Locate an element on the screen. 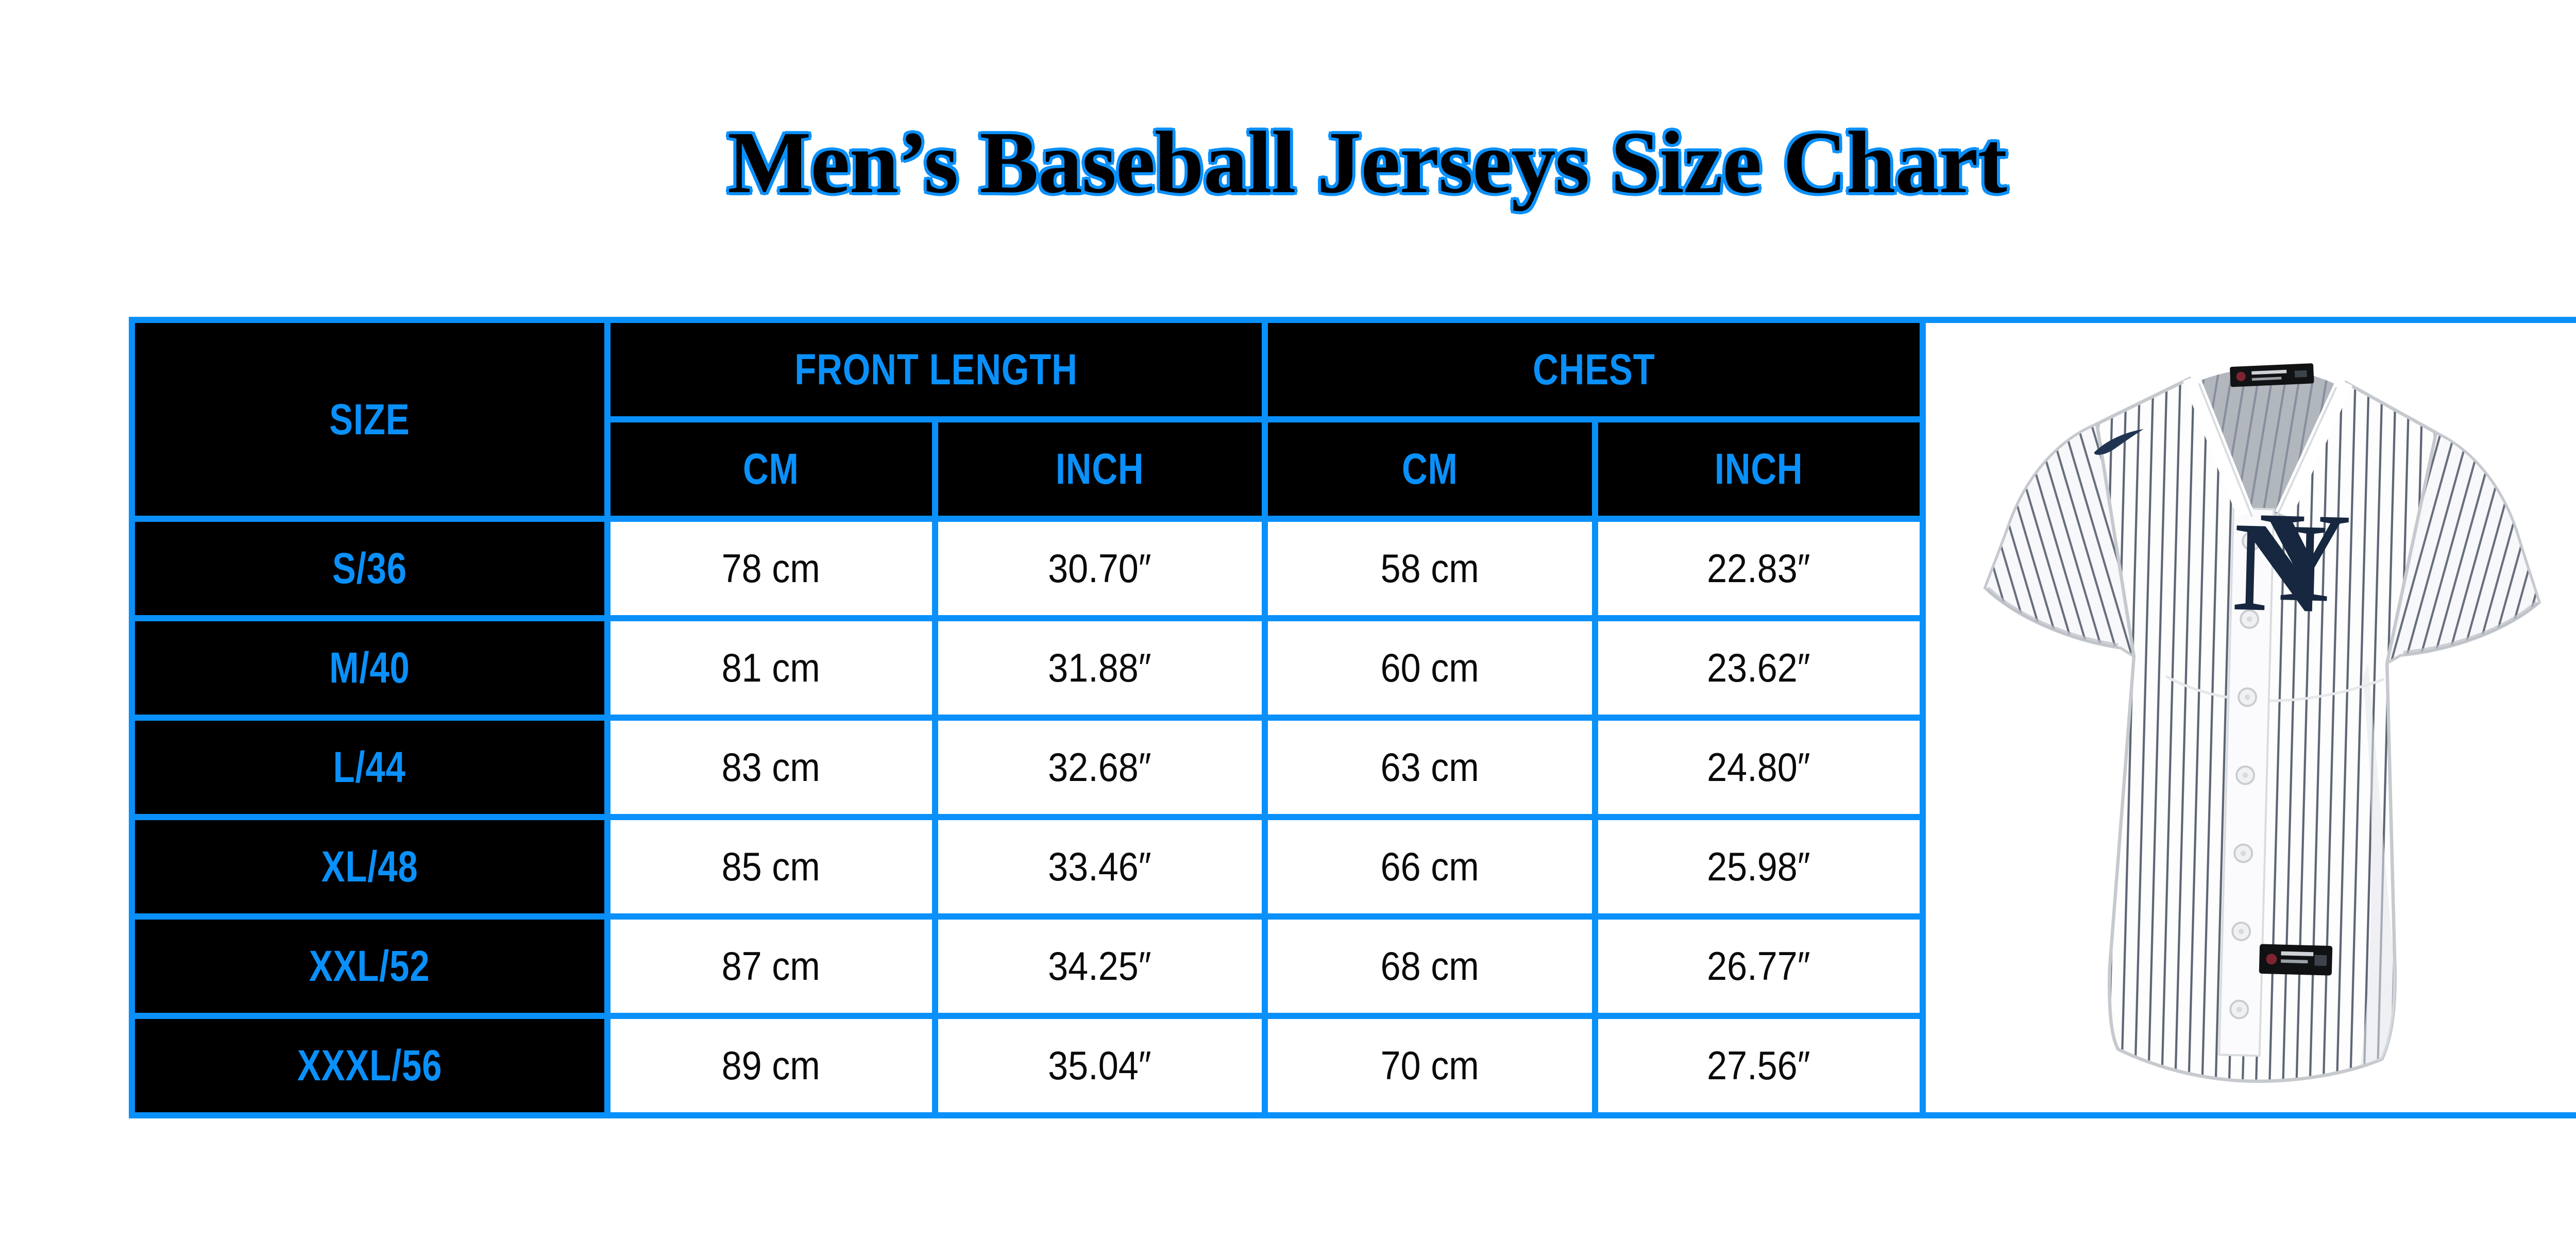 The image size is (2576, 1257). collar-band-right is located at coordinates (2314, 449).